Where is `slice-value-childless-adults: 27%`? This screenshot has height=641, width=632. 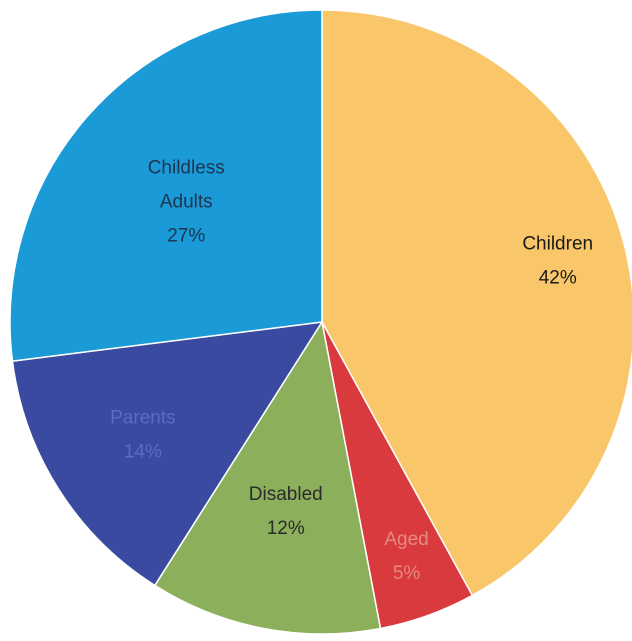 slice-value-childless-adults: 27% is located at coordinates (186, 235).